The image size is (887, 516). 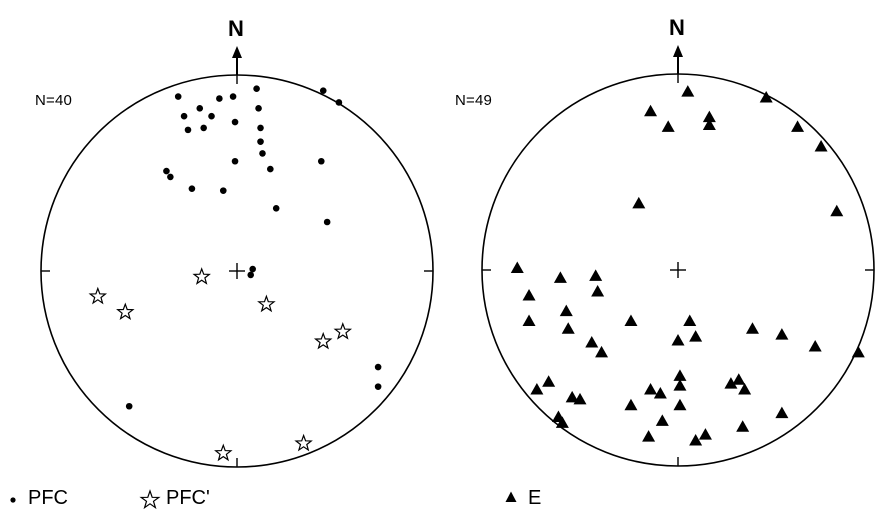 I want to click on legend-e-triangle, so click(x=511, y=496).